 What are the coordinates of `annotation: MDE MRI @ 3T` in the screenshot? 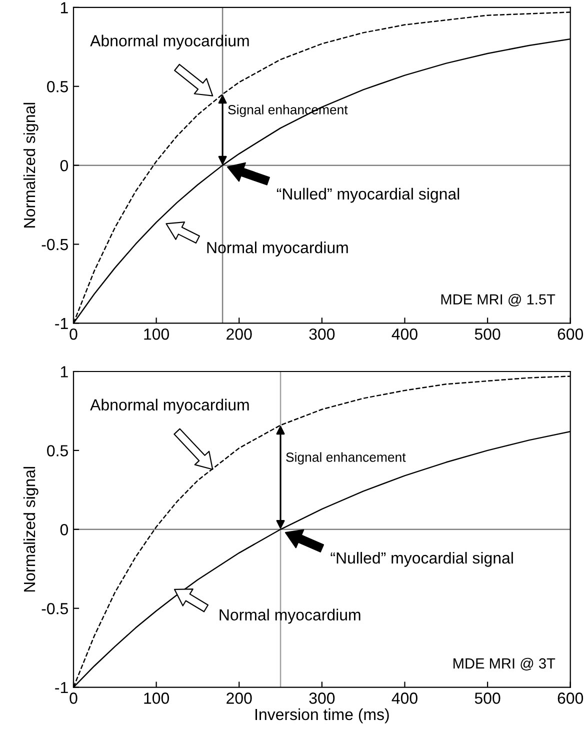 It's located at (505, 664).